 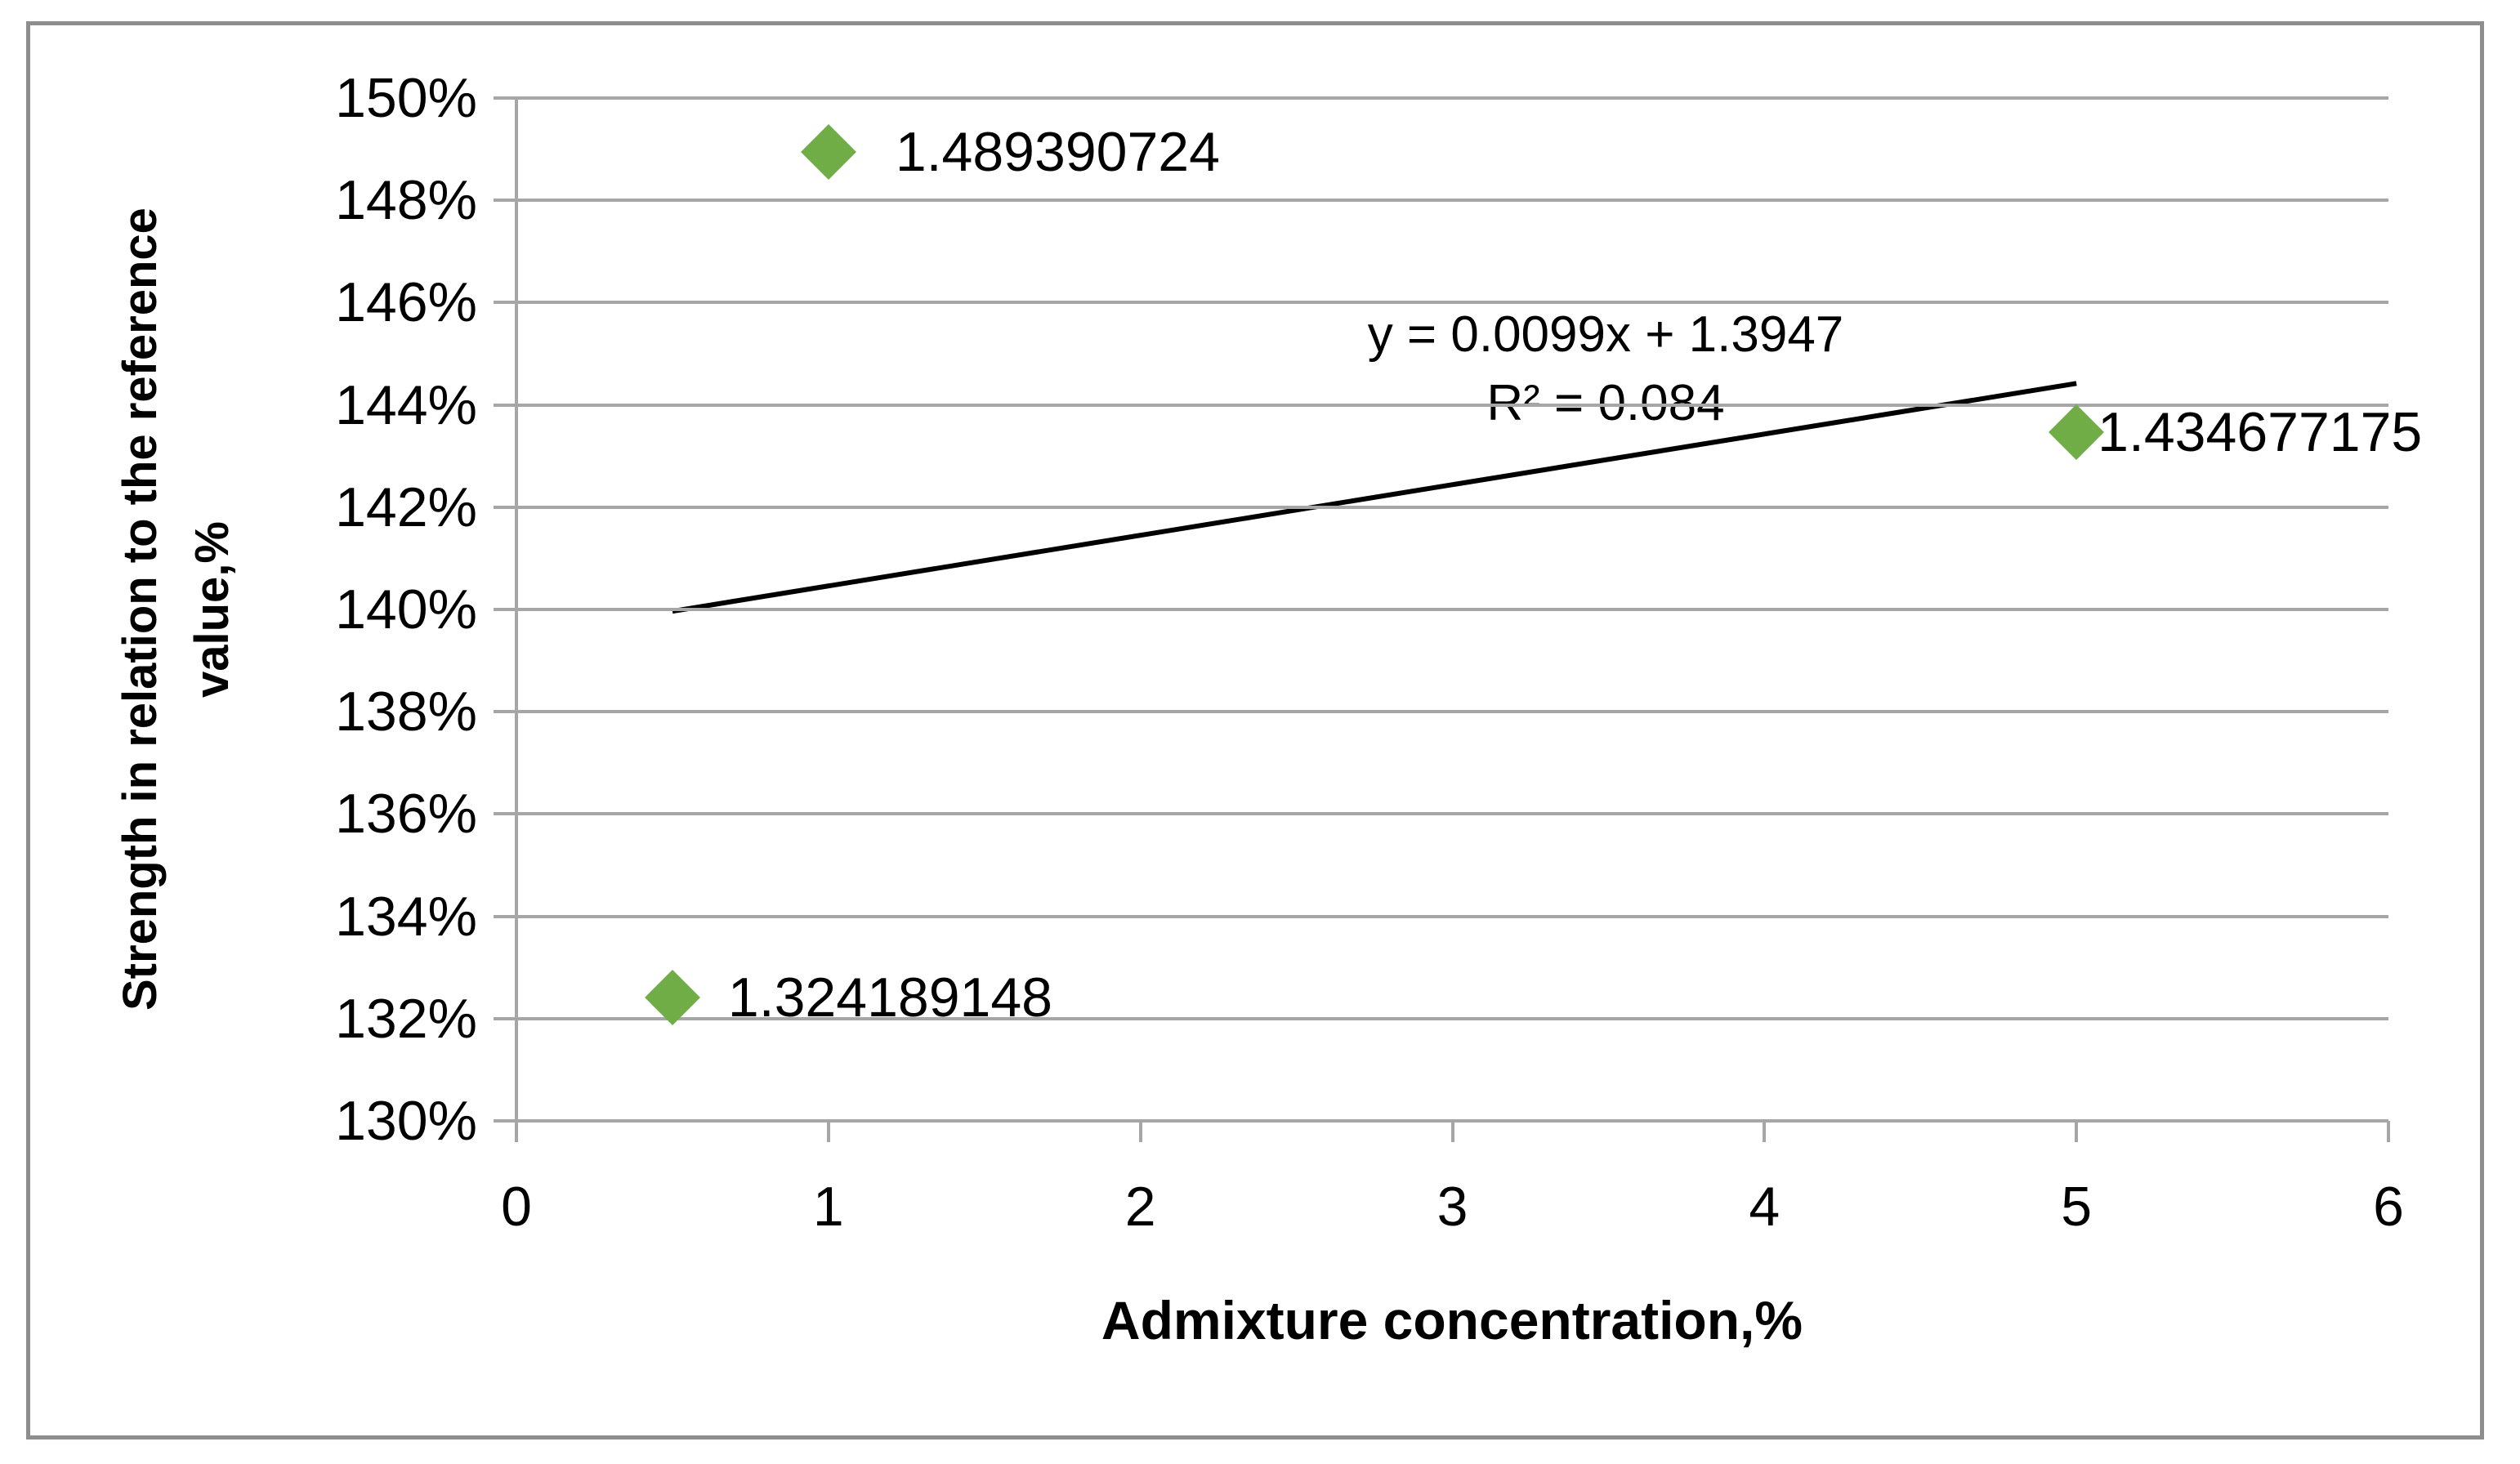 I want to click on trendline, so click(x=1375, y=497).